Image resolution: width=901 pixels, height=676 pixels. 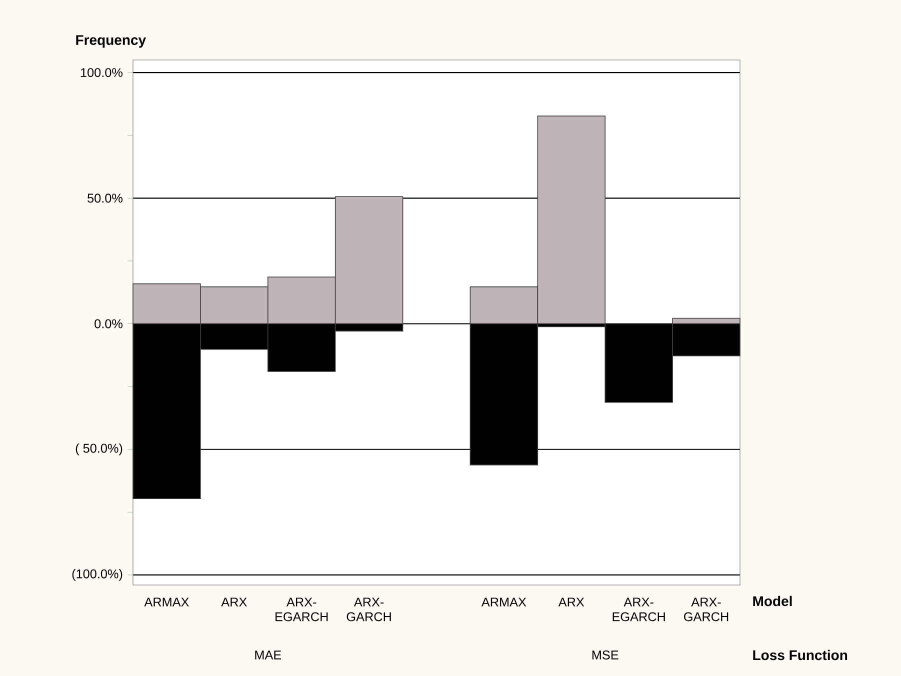 What do you see at coordinates (99, 449) in the screenshot?
I see `y-tick-label: ( 50.0%)` at bounding box center [99, 449].